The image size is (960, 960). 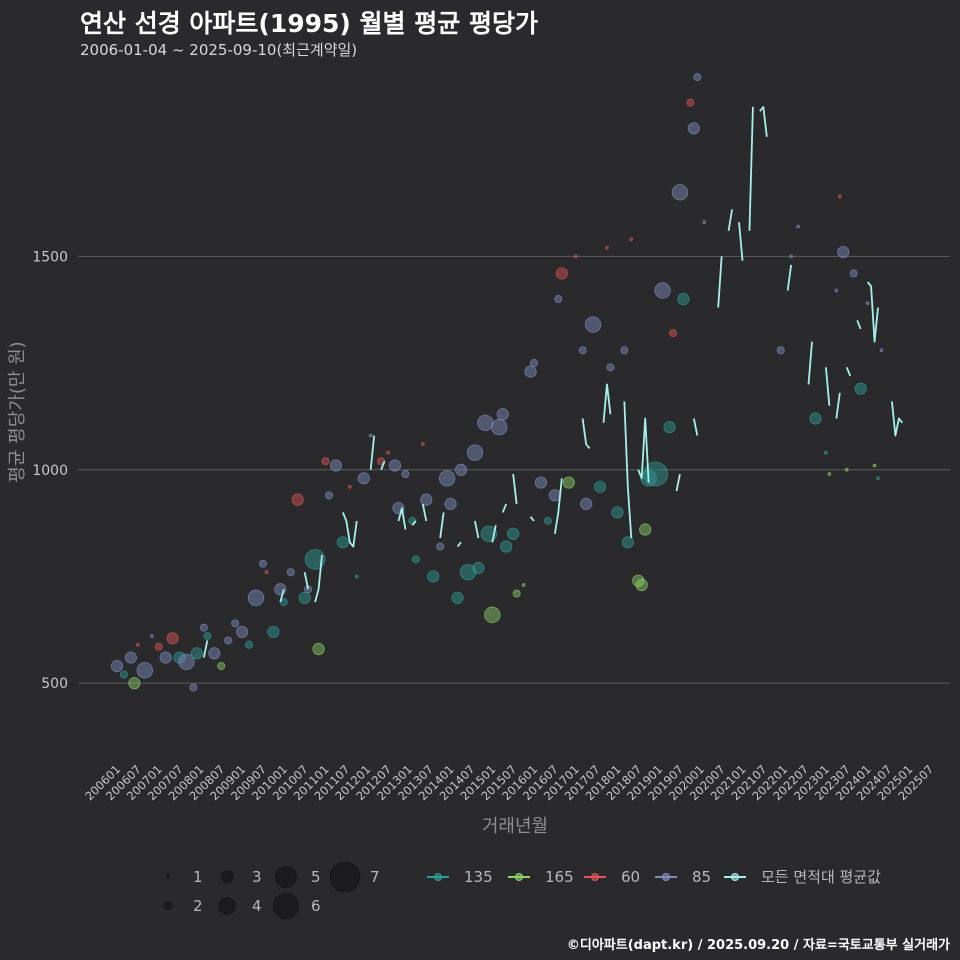 What do you see at coordinates (559, 877) in the screenshot?
I see `series-legend-label-1: 165` at bounding box center [559, 877].